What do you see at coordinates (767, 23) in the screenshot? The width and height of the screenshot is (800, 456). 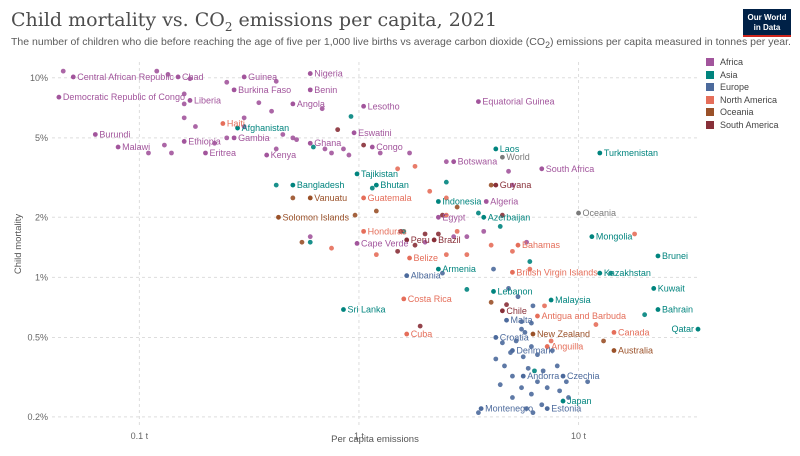 I see `owid-logo: Our World in Data` at bounding box center [767, 23].